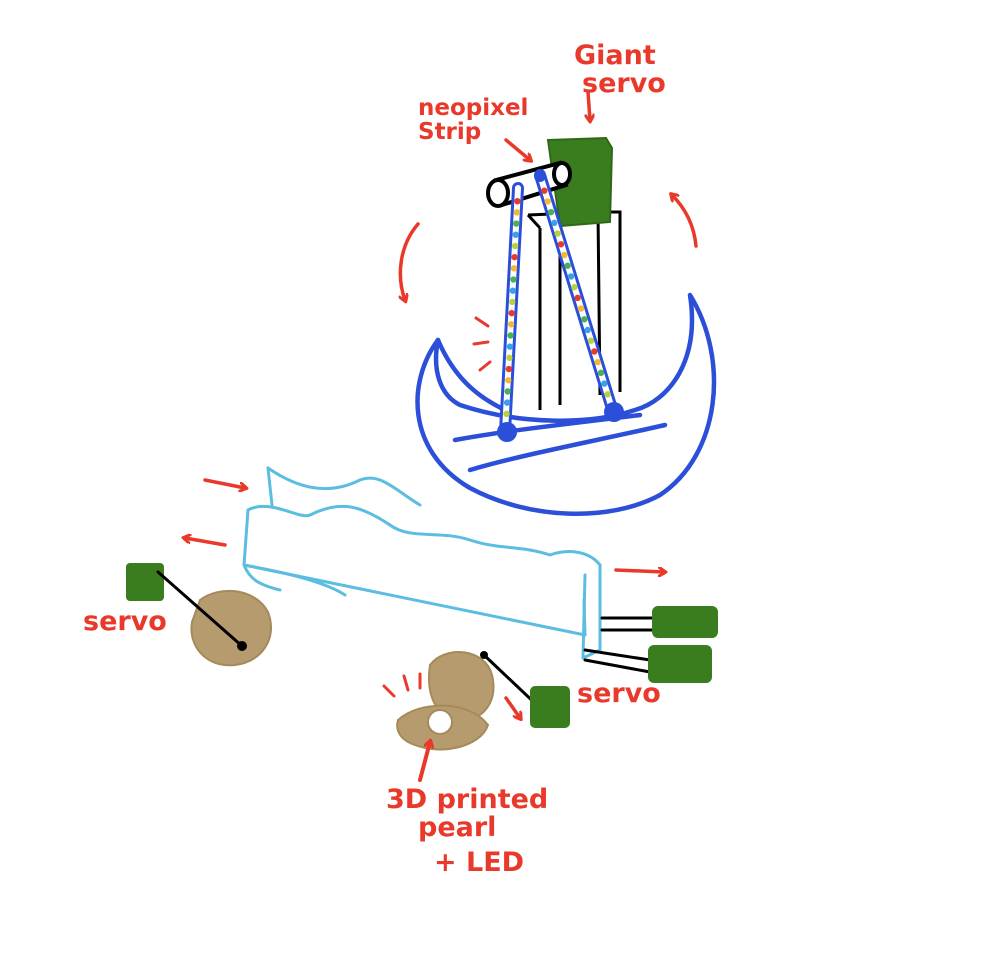 The height and width of the screenshot is (979, 990). Describe the element at coordinates (685, 221) in the screenshot. I see `swing-arrow-right-icon` at that location.